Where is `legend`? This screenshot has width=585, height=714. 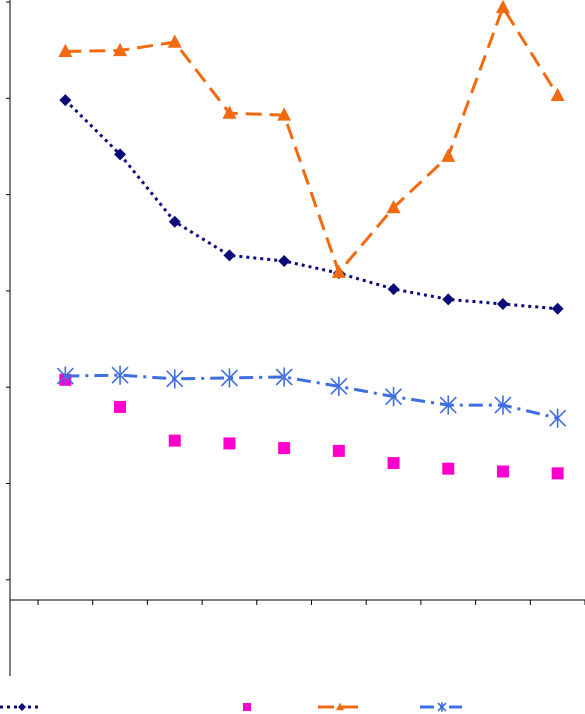 legend is located at coordinates (231, 707).